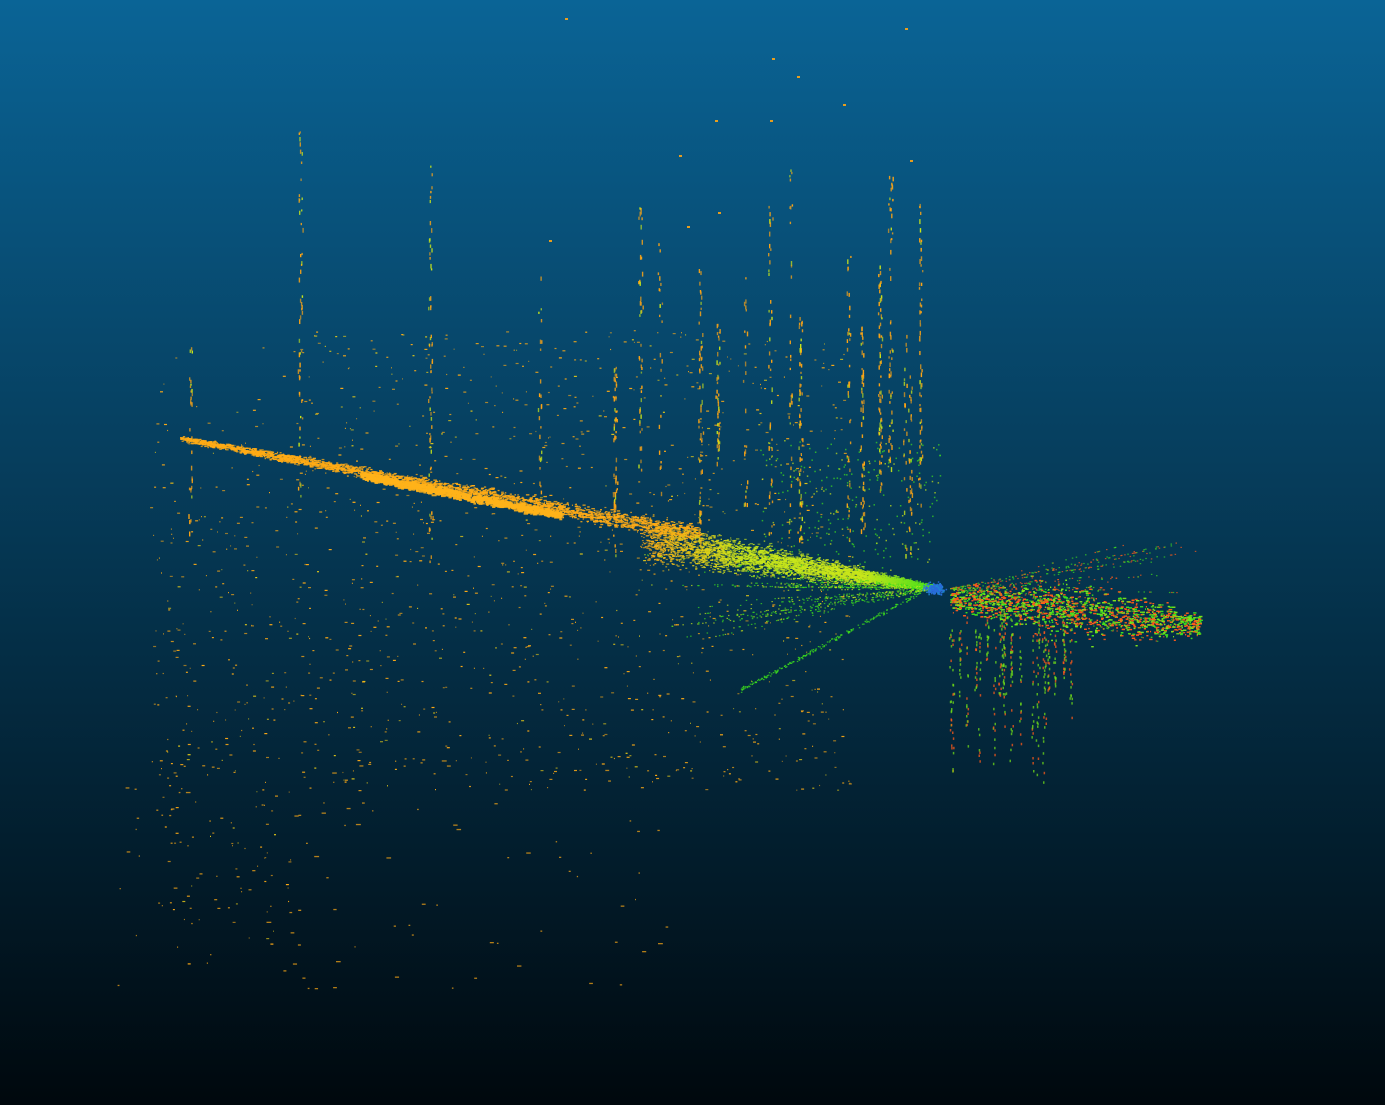 The image size is (1385, 1105). What do you see at coordinates (791, 566) in the screenshot?
I see `mid-dense-cone-points` at bounding box center [791, 566].